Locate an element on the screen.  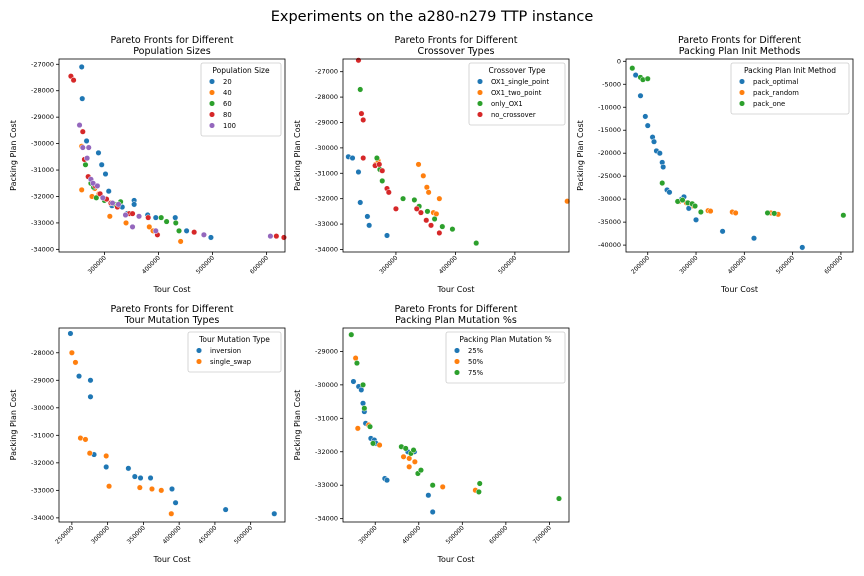
y-tick-label: -33000 is located at coordinates (42, 223).